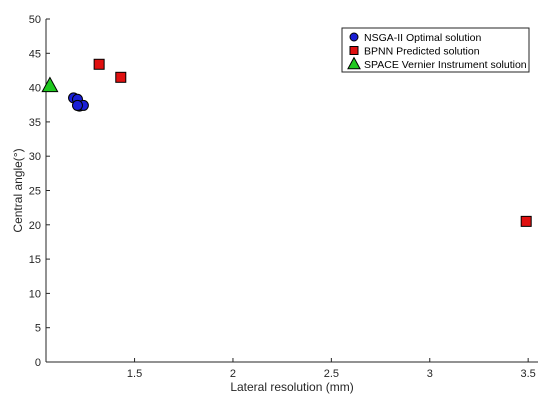  Describe the element at coordinates (354, 50) in the screenshot. I see `legend-square-marker` at that location.